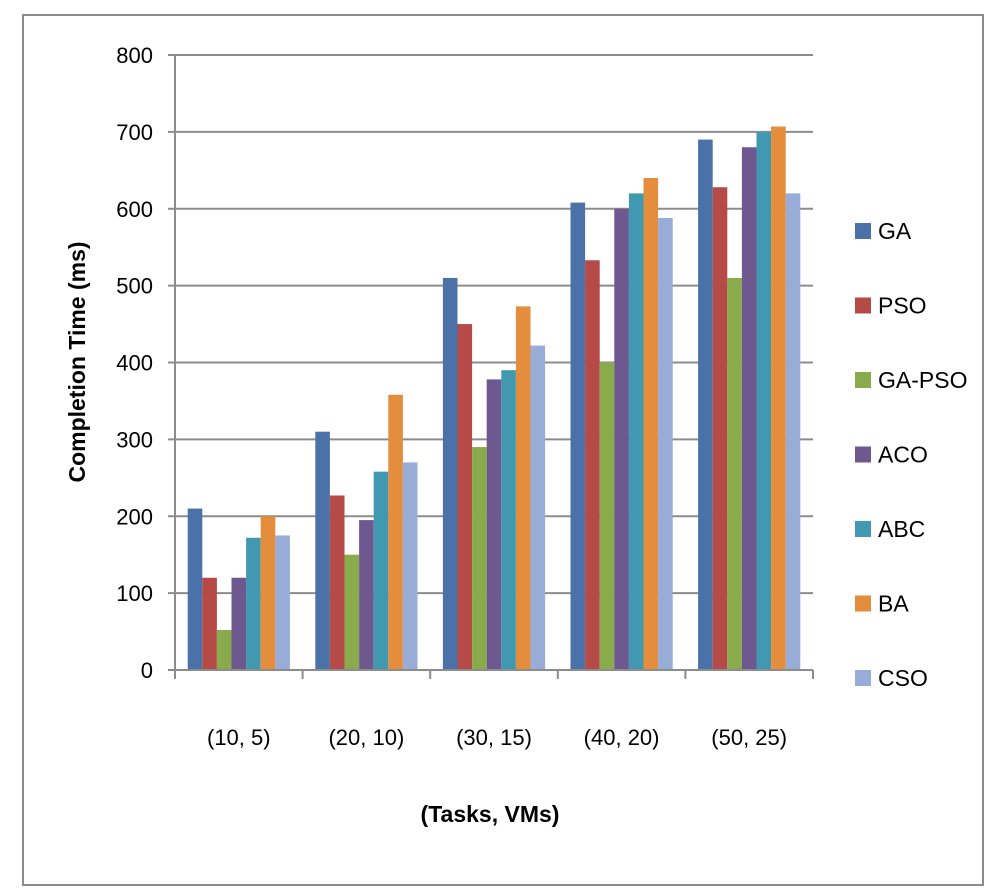 This screenshot has width=998, height=891. What do you see at coordinates (863, 678) in the screenshot?
I see `legend-swatch-cso` at bounding box center [863, 678].